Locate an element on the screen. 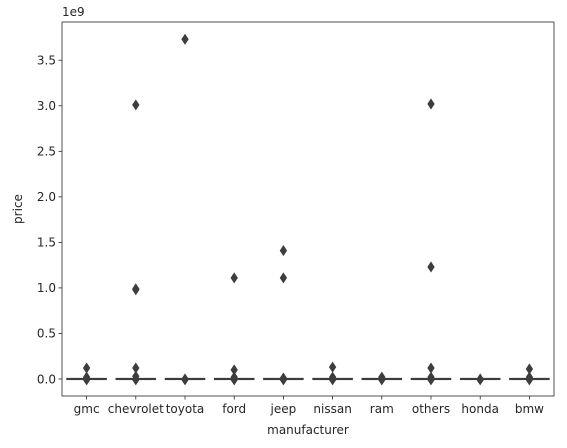  box-group-gmc is located at coordinates (86, 374).